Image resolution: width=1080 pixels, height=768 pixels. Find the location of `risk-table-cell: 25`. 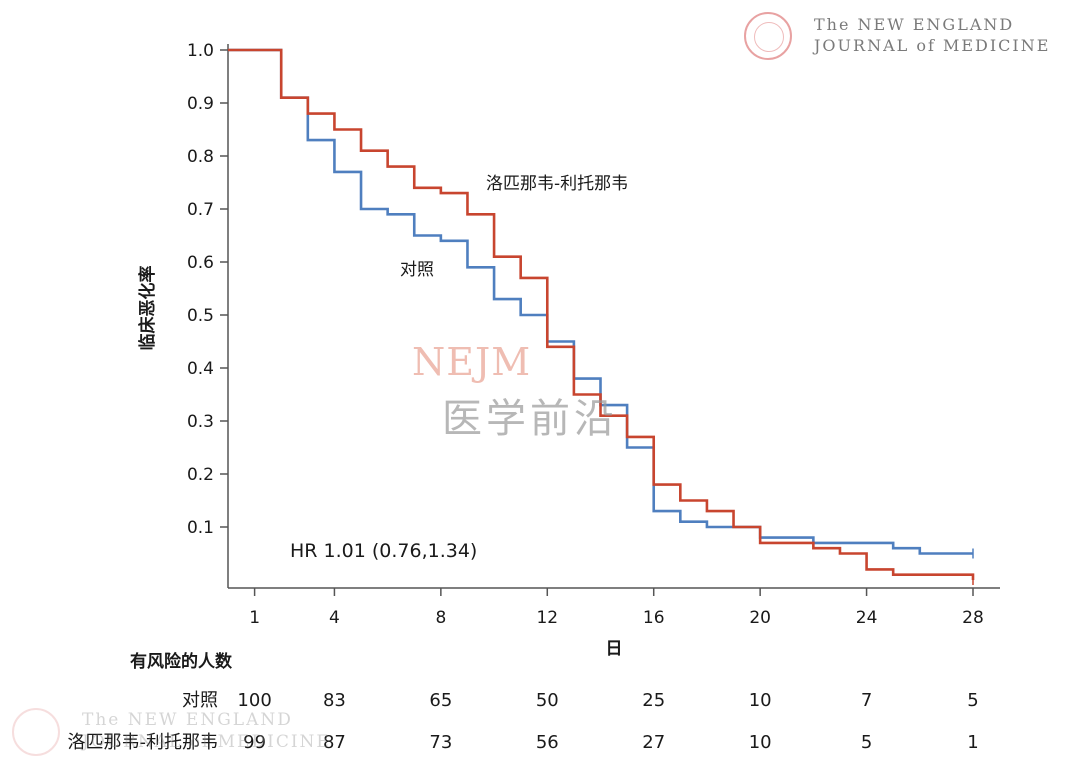

risk-table-cell: 25 is located at coordinates (653, 700).